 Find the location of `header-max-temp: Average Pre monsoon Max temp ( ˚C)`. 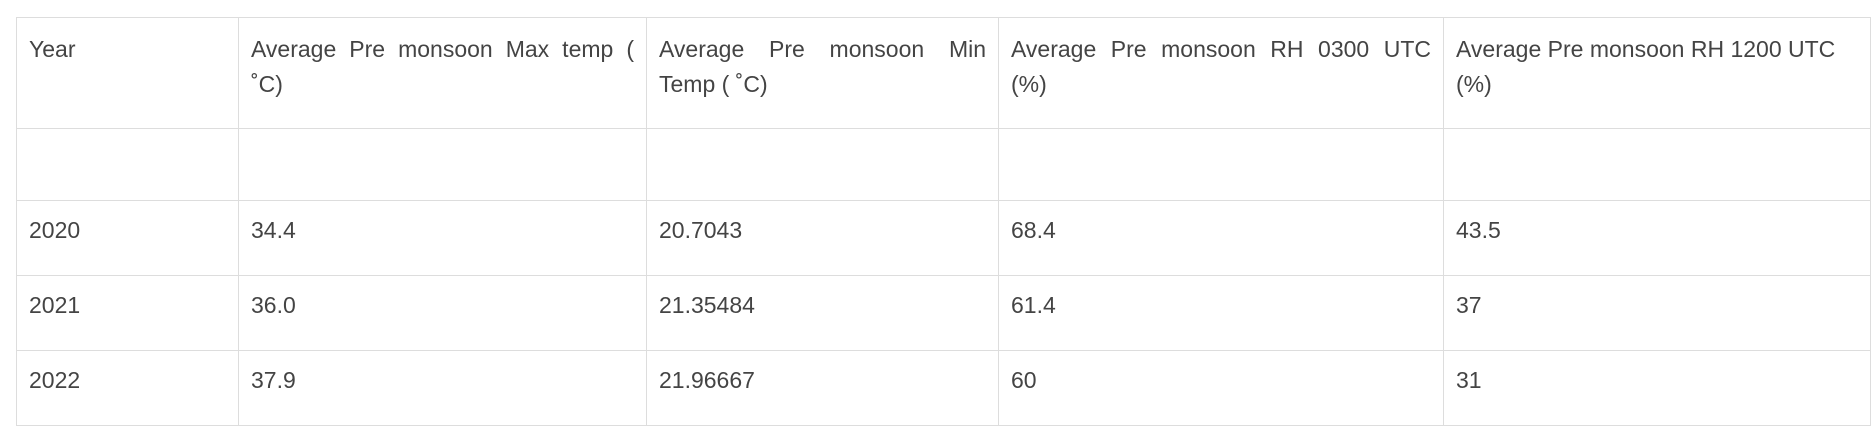

header-max-temp: Average Pre monsoon Max temp ( ˚C) is located at coordinates (442, 73).